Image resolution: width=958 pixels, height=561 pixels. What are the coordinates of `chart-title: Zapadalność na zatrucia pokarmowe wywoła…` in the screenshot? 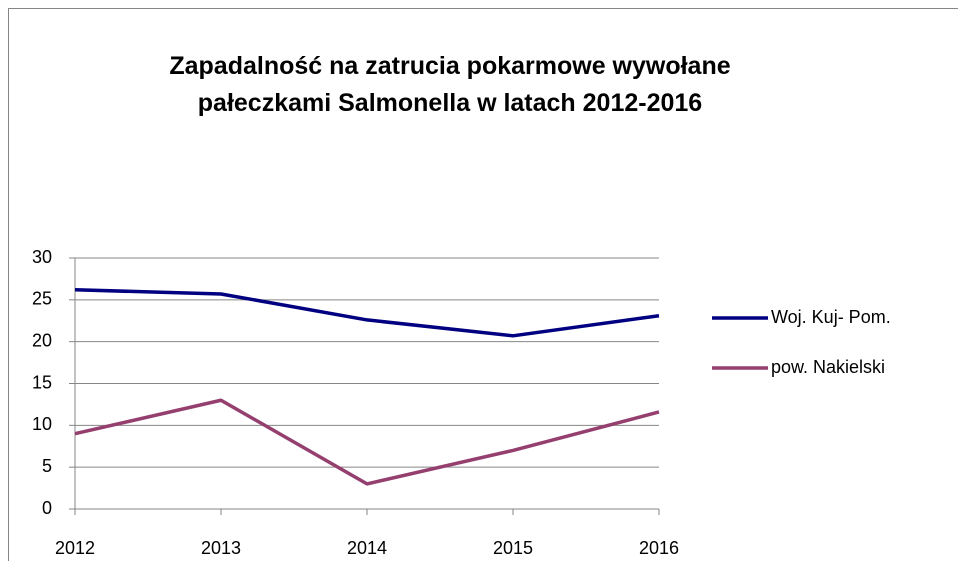 It's located at (450, 84).